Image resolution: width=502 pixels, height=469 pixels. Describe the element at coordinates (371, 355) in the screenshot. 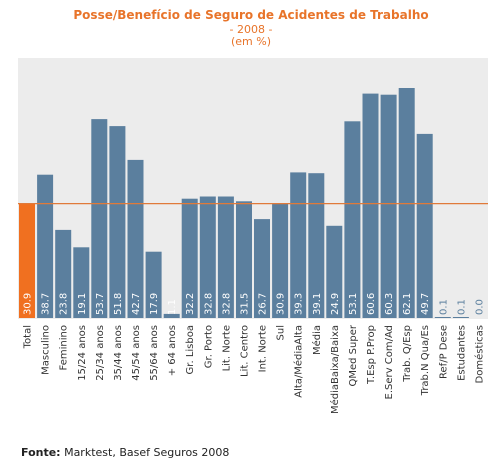

I see `category-label-19: T.Esp P.Prop` at that location.